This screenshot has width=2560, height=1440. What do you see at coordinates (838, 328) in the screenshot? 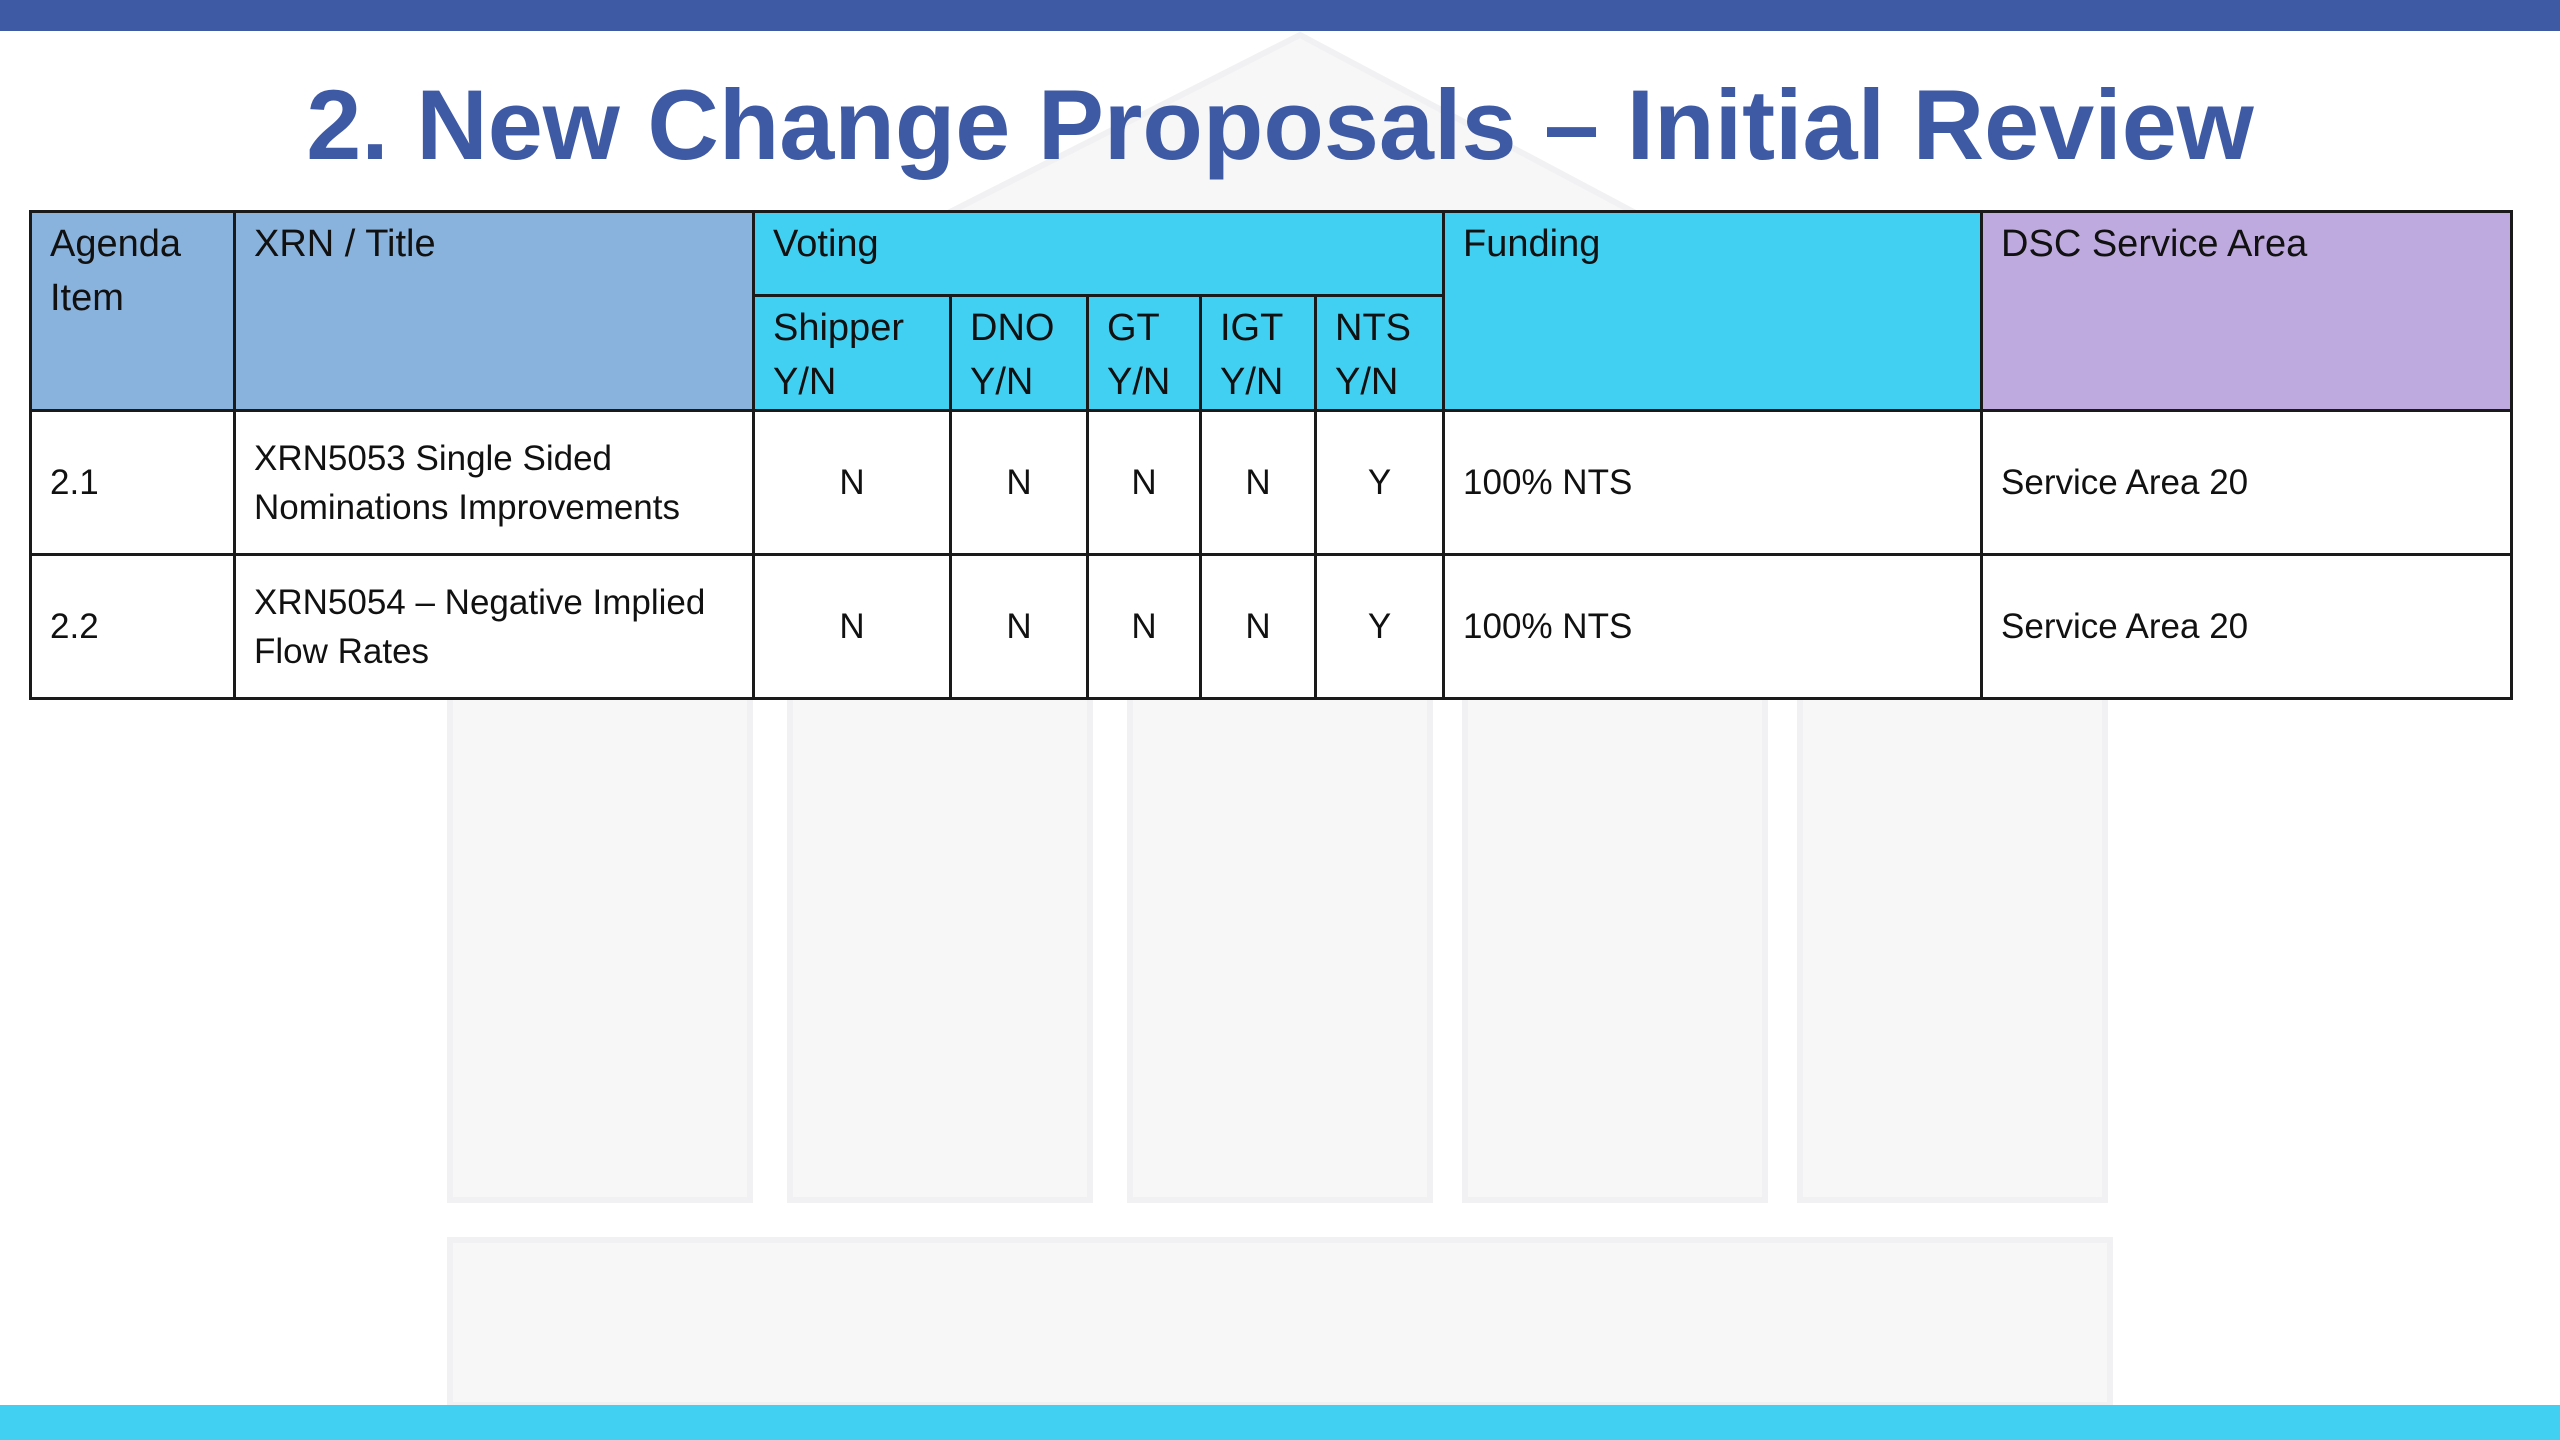
I see `subheader-party-label: Shipper` at bounding box center [838, 328].